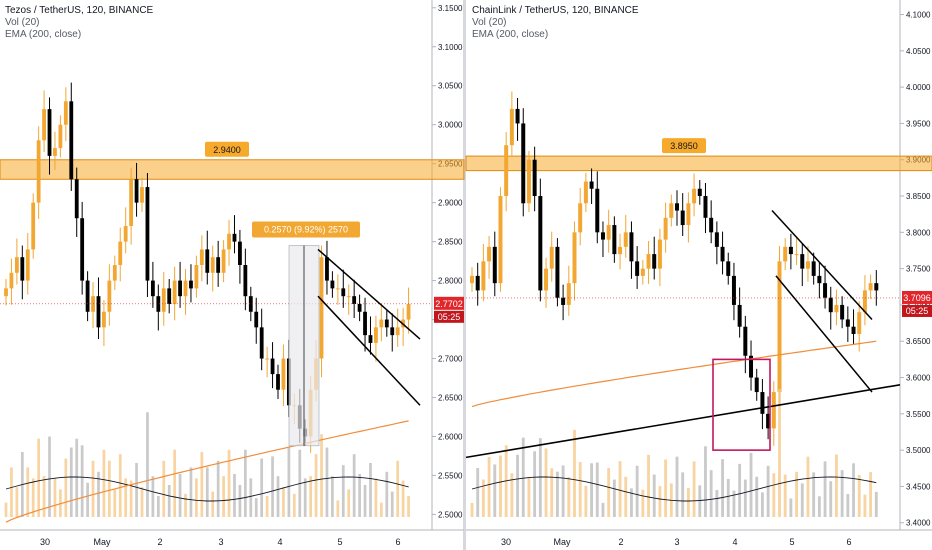  I want to click on left-vol-indicator: Vol (20), so click(22, 22).